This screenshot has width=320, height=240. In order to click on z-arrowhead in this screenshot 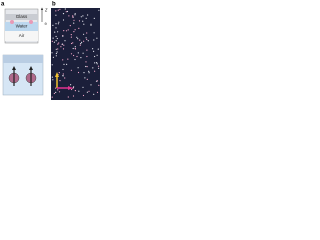, I will do `click(42, 8)`.